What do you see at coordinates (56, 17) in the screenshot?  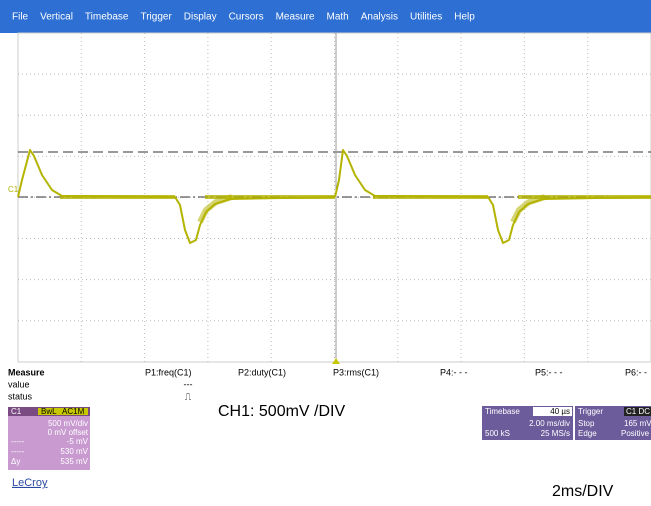 I see `menu-item: Vertical` at bounding box center [56, 17].